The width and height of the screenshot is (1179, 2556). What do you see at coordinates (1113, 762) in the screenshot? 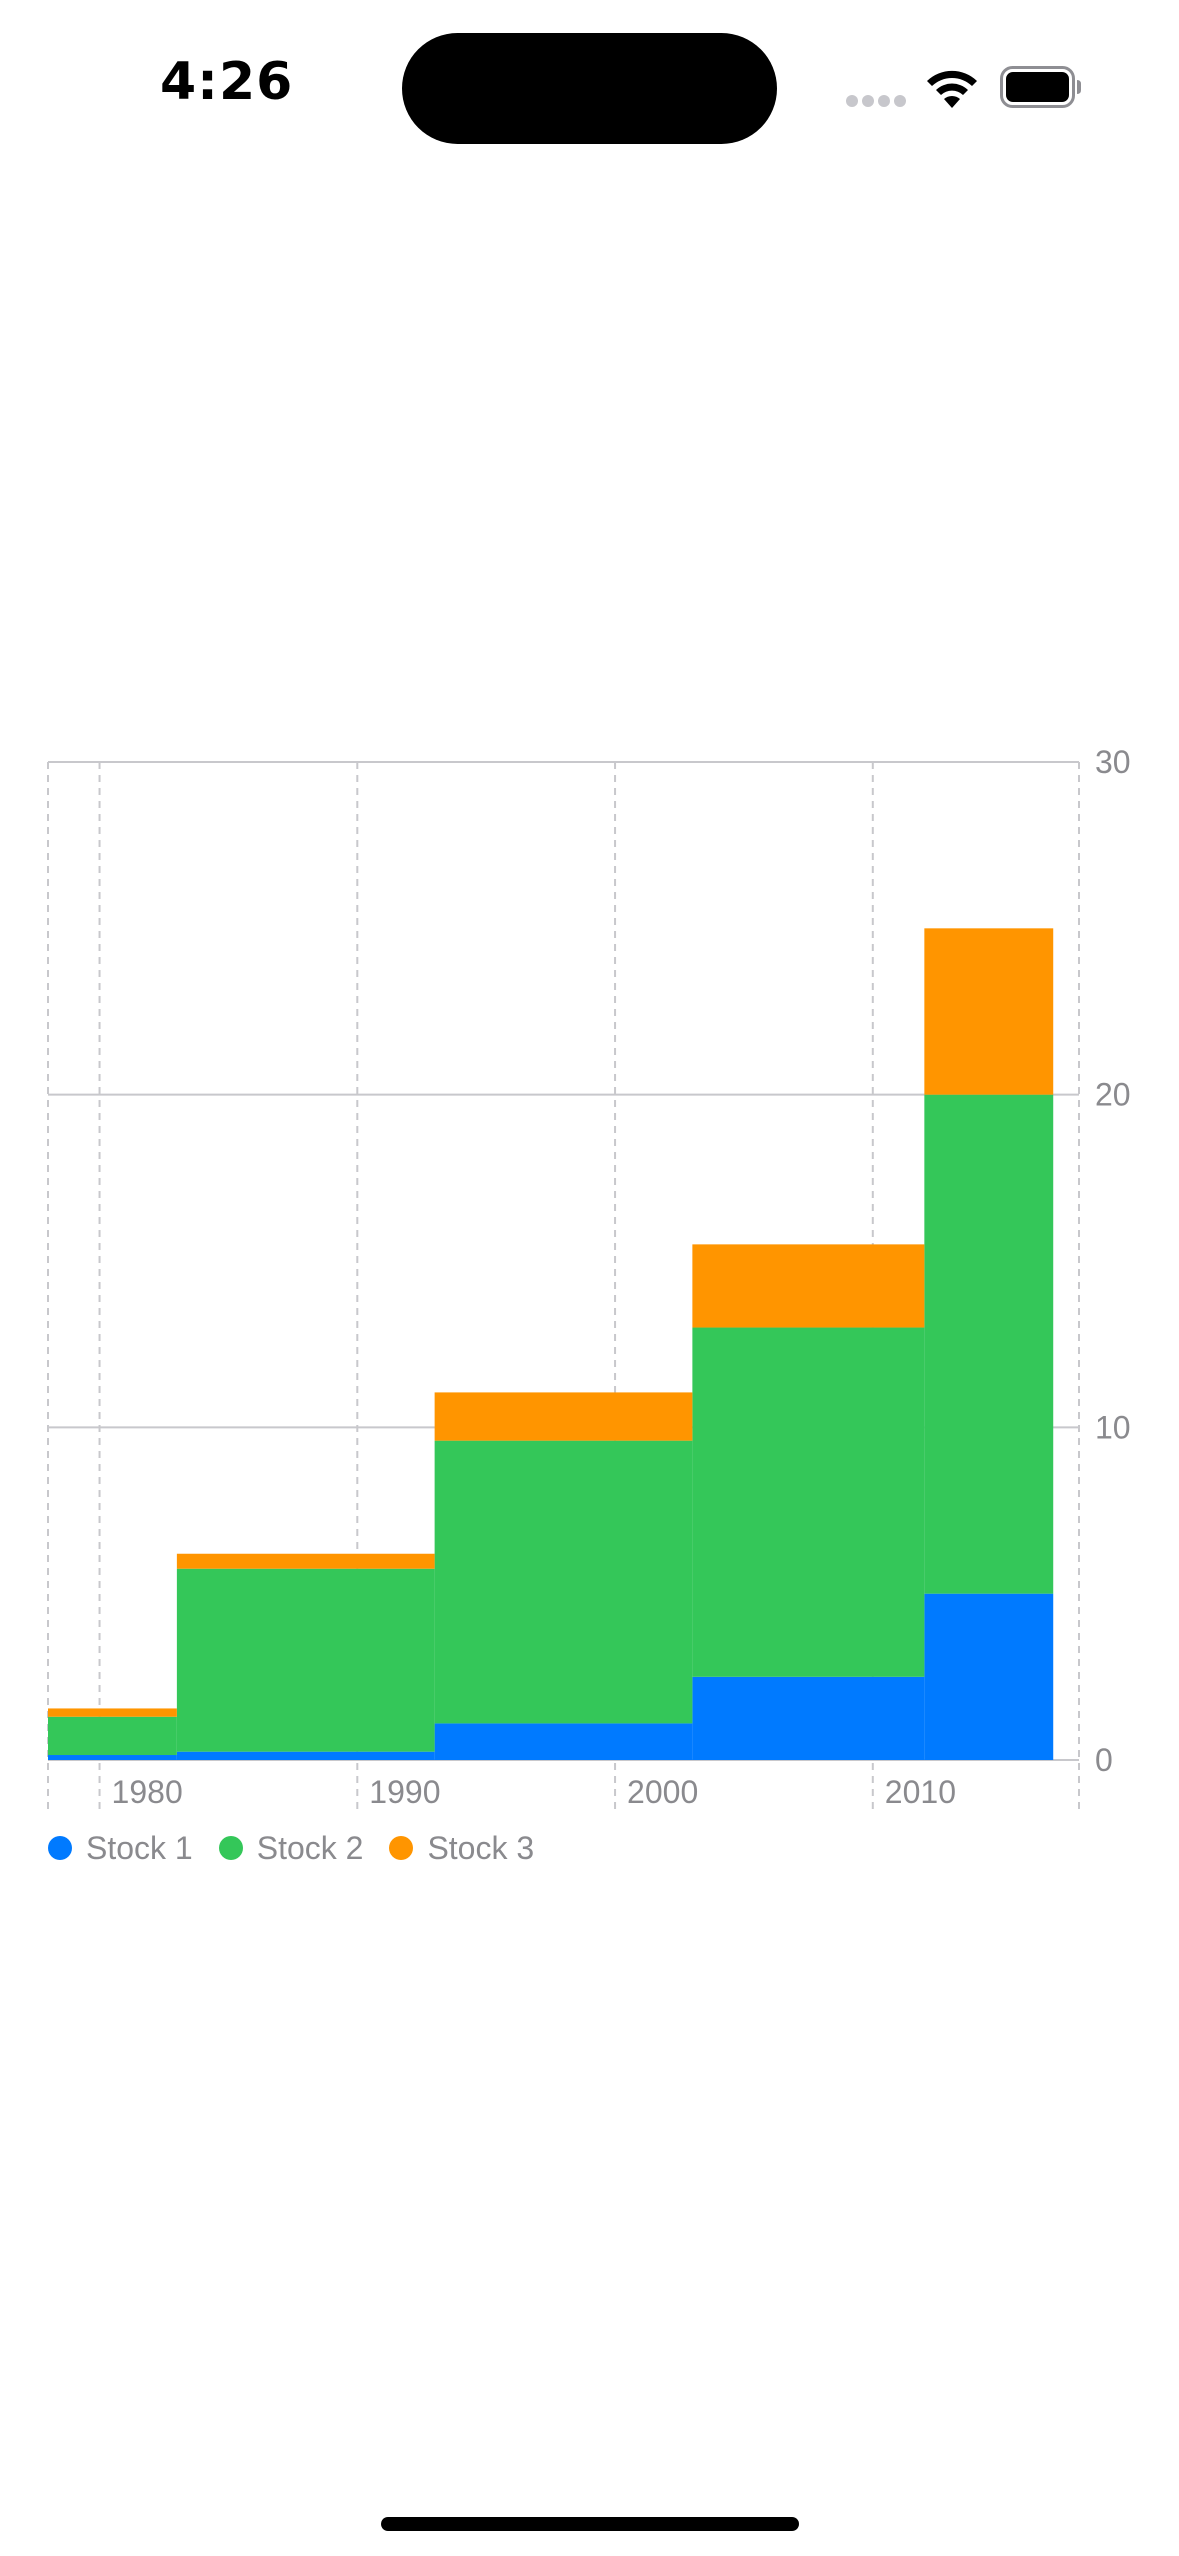
I see `y-tick-label: 30` at bounding box center [1113, 762].